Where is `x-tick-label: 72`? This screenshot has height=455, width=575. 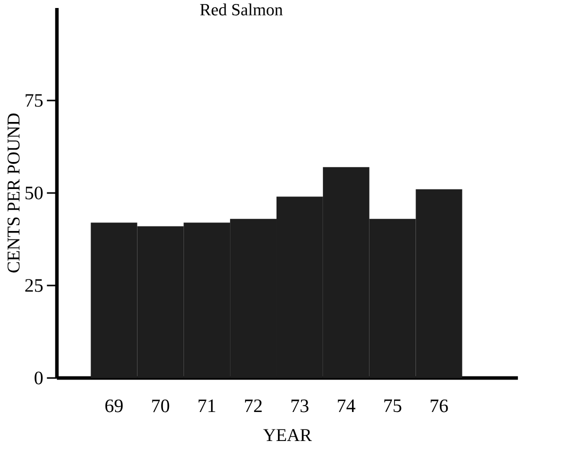 x-tick-label: 72 is located at coordinates (253, 406).